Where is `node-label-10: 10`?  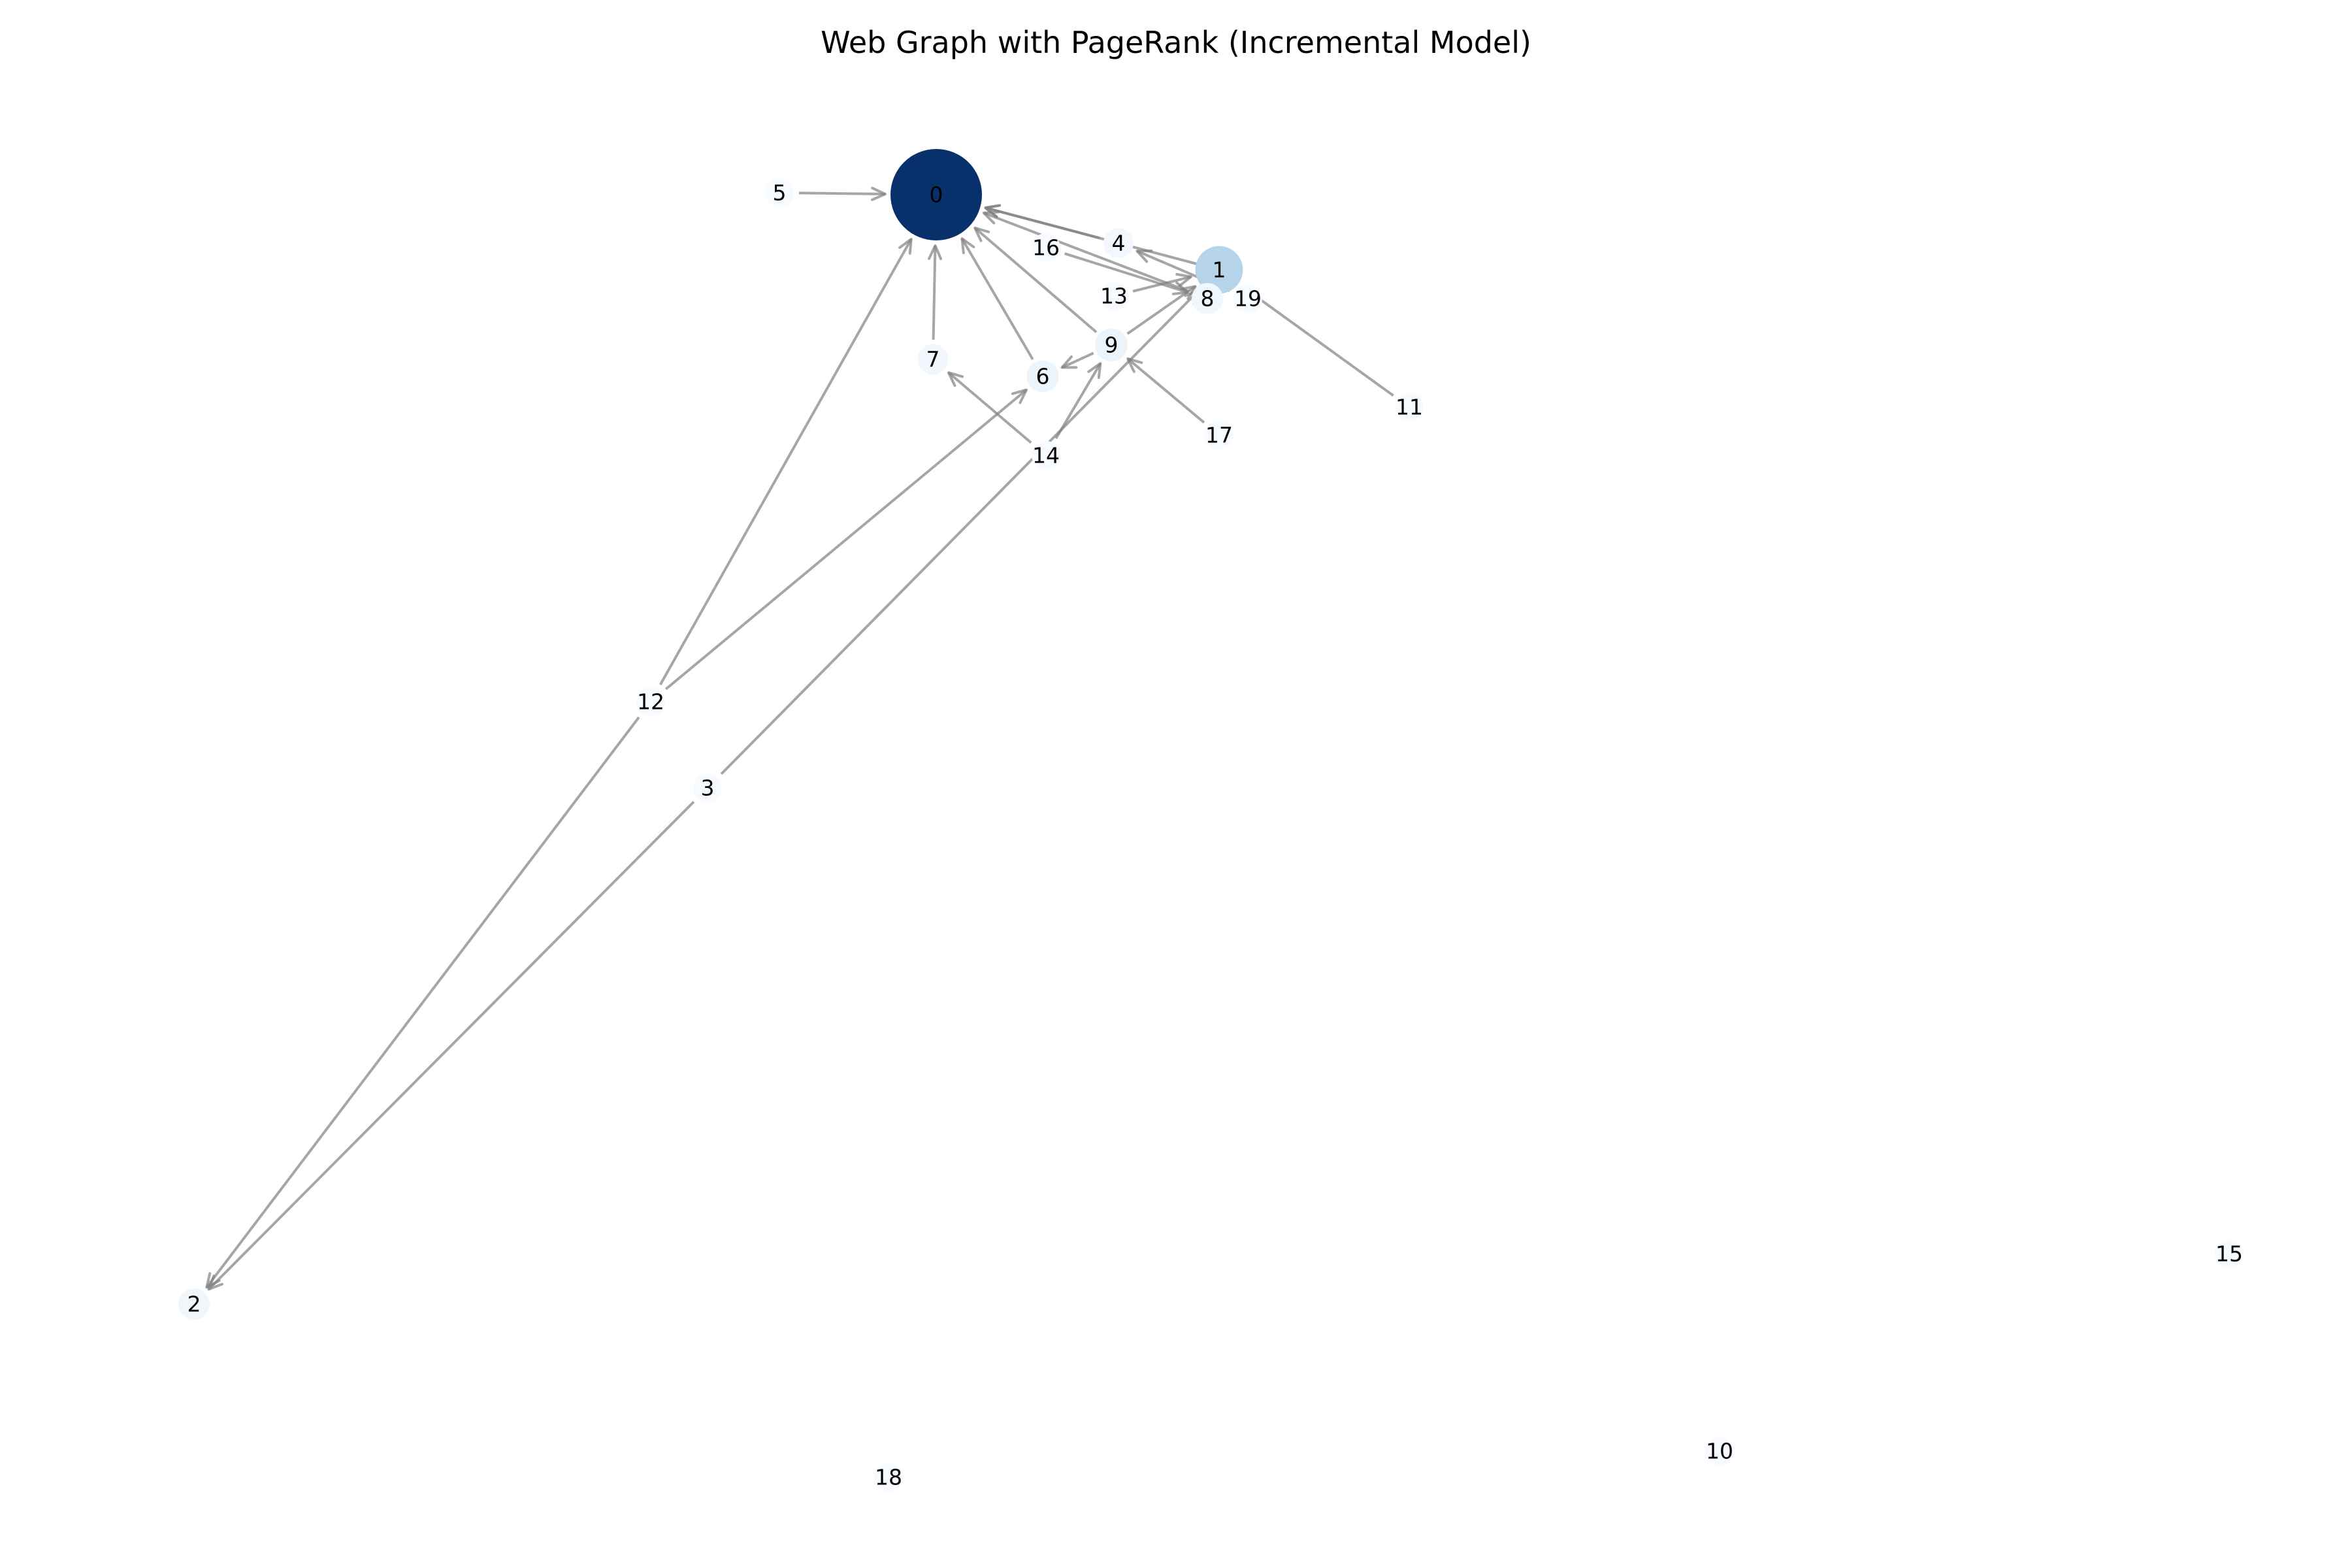
node-label-10: 10 is located at coordinates (1719, 1451).